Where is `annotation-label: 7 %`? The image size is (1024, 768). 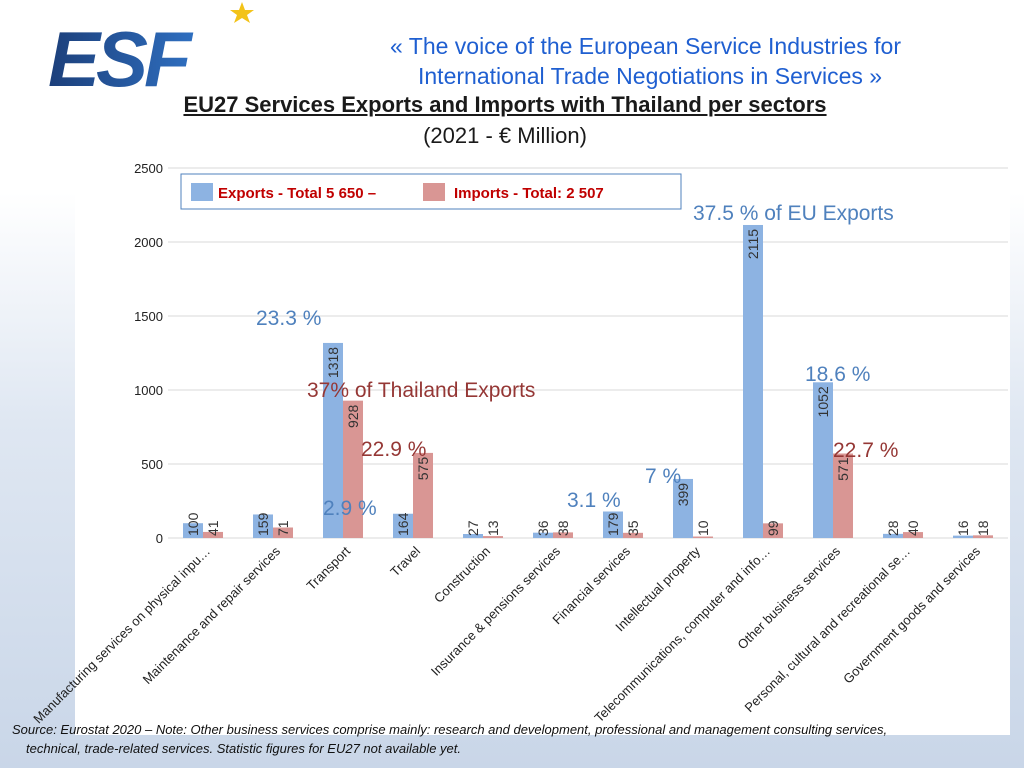 annotation-label: 7 % is located at coordinates (663, 476).